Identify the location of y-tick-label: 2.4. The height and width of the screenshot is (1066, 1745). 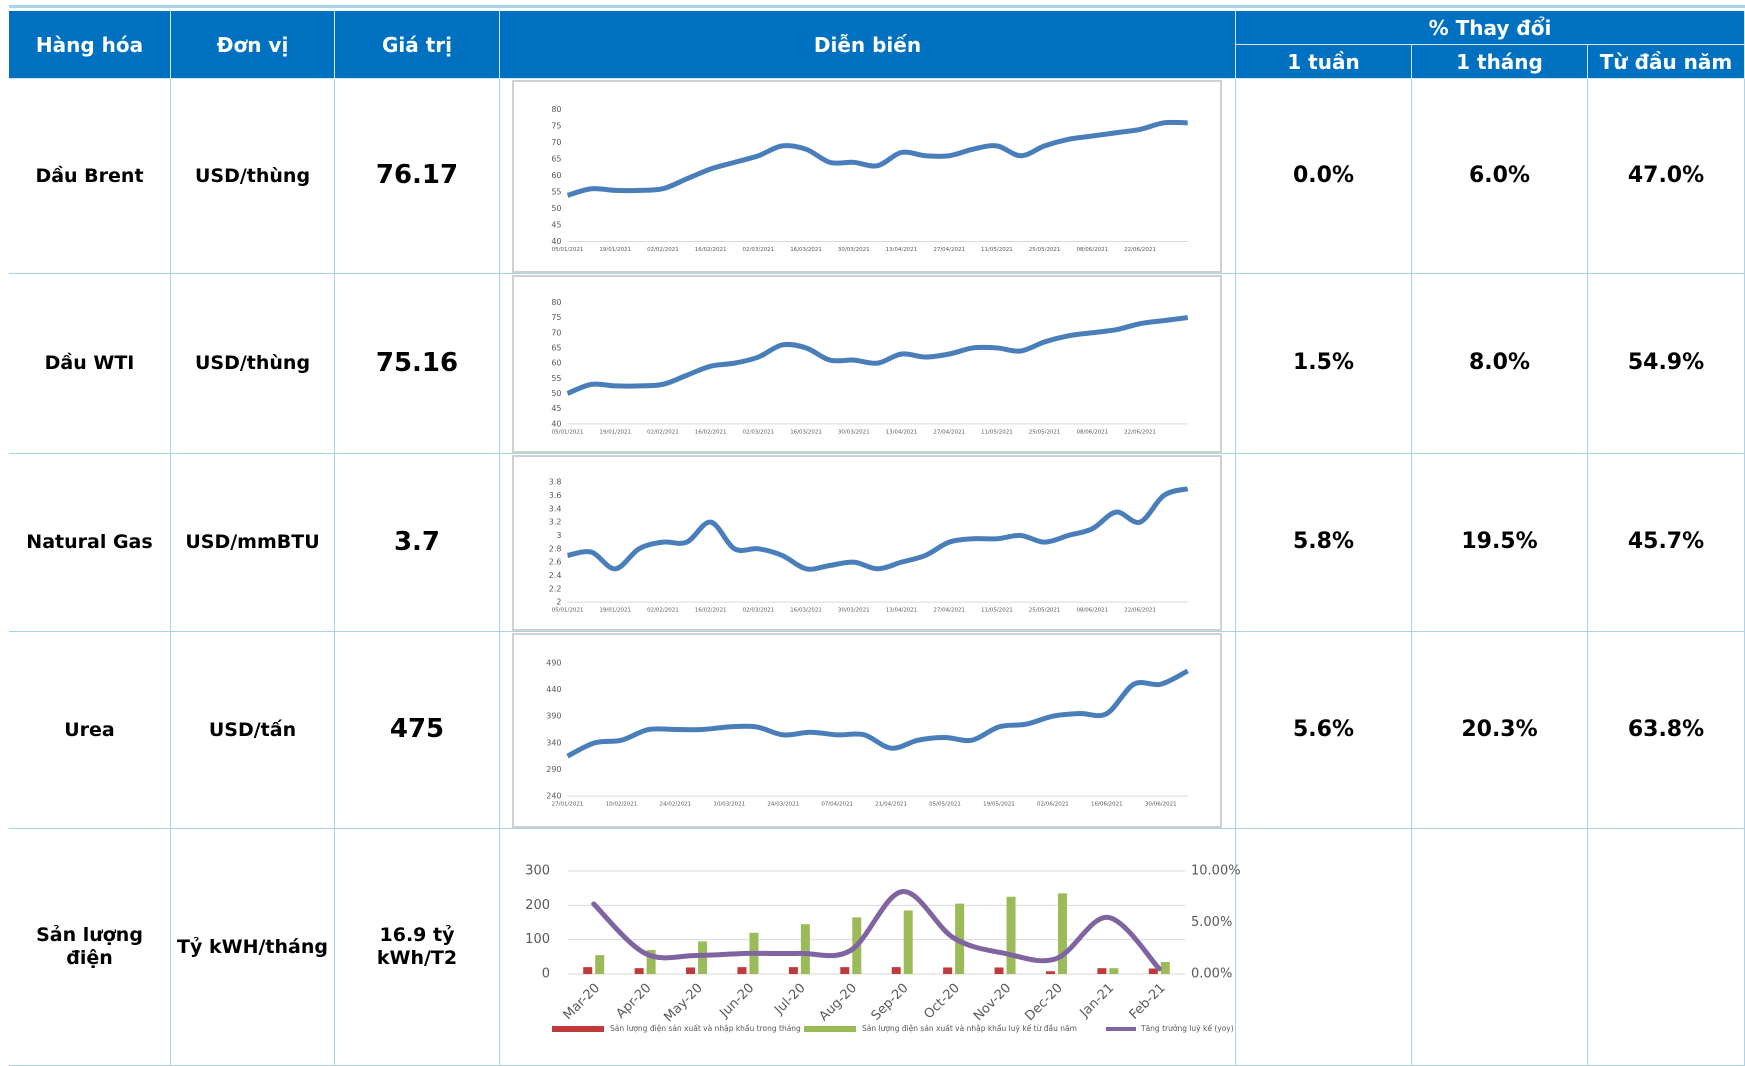
(555, 575).